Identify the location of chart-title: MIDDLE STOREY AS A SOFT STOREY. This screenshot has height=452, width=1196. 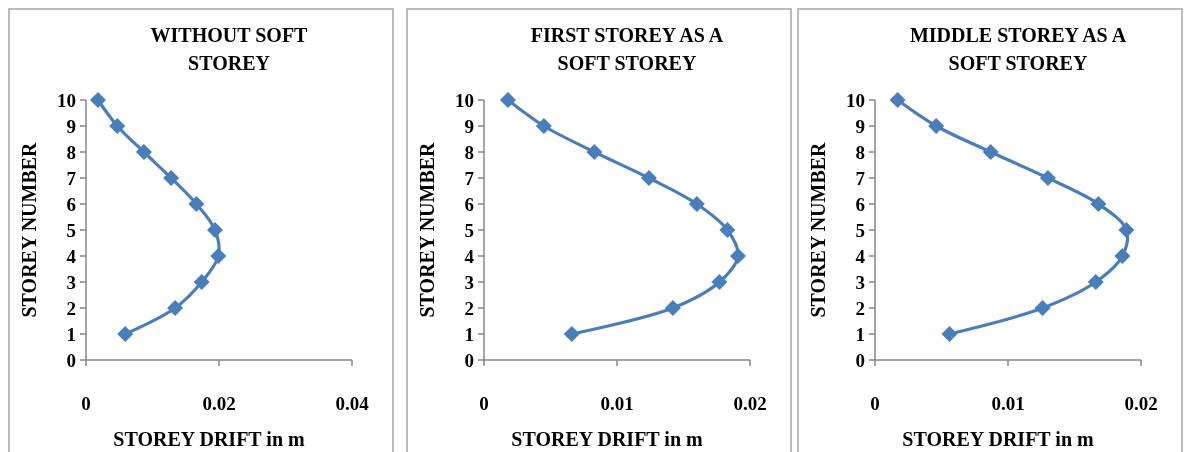
(1018, 49).